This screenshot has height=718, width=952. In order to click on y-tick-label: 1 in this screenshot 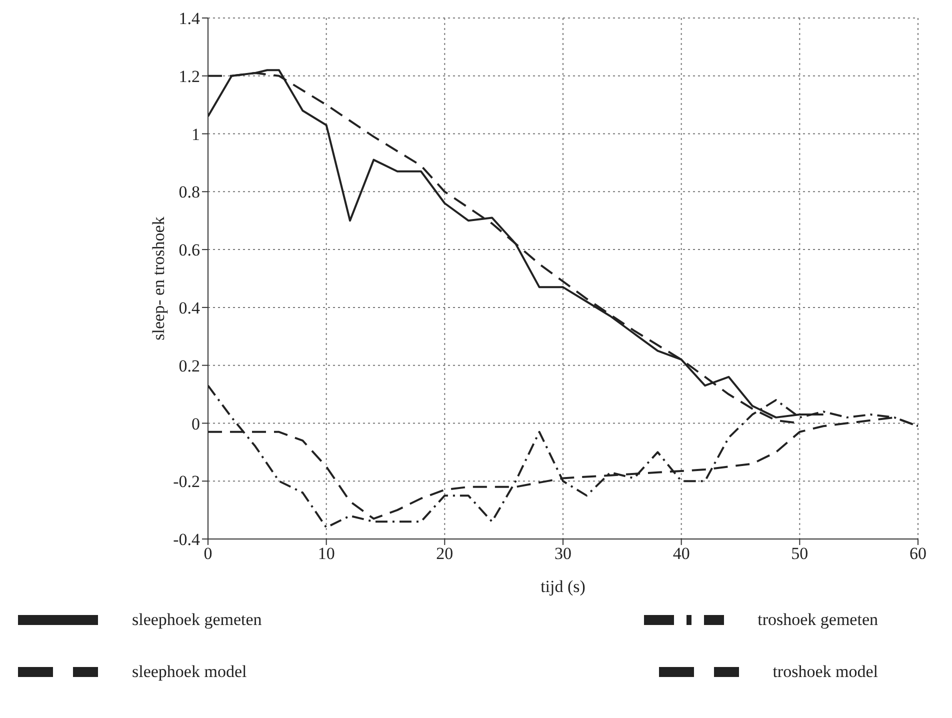, I will do `click(196, 134)`.